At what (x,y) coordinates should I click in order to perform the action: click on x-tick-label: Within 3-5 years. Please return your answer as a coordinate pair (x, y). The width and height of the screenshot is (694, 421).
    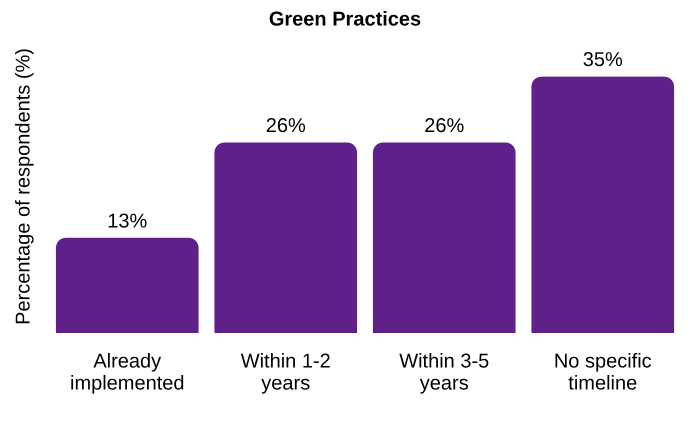
    Looking at the image, I should click on (444, 372).